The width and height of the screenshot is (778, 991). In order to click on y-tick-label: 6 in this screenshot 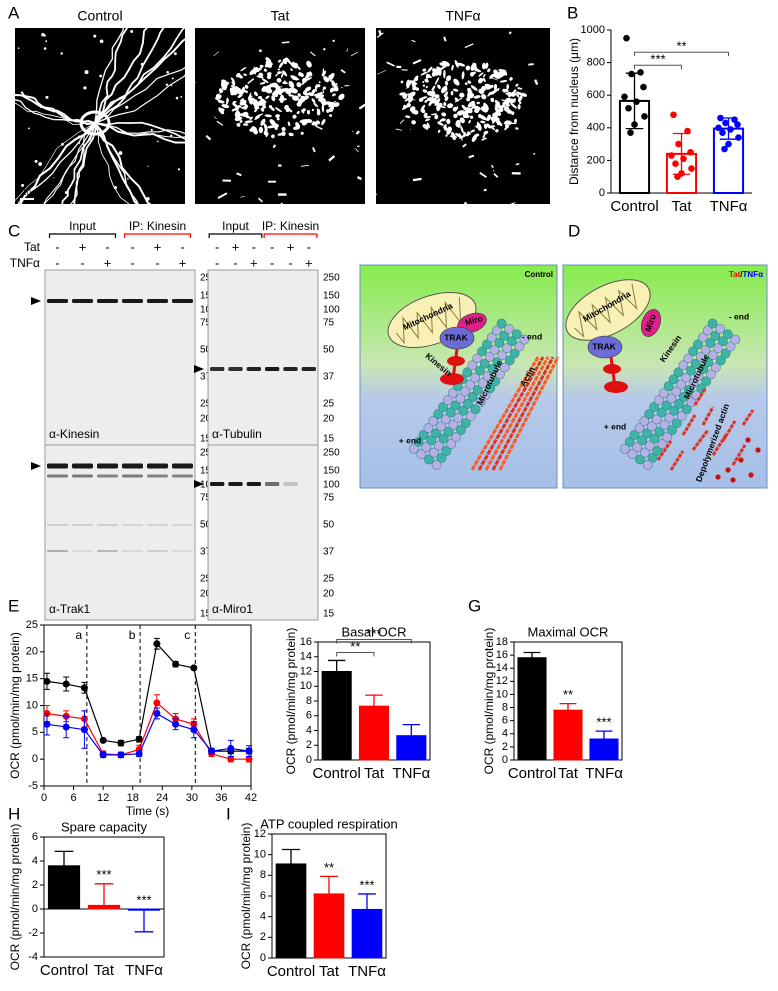, I will do `click(263, 896)`.